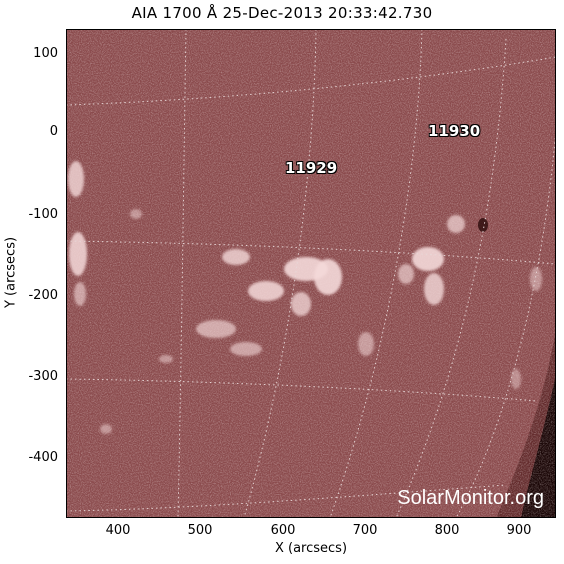  Describe the element at coordinates (43, 295) in the screenshot. I see `y-tick-label: -200` at that location.